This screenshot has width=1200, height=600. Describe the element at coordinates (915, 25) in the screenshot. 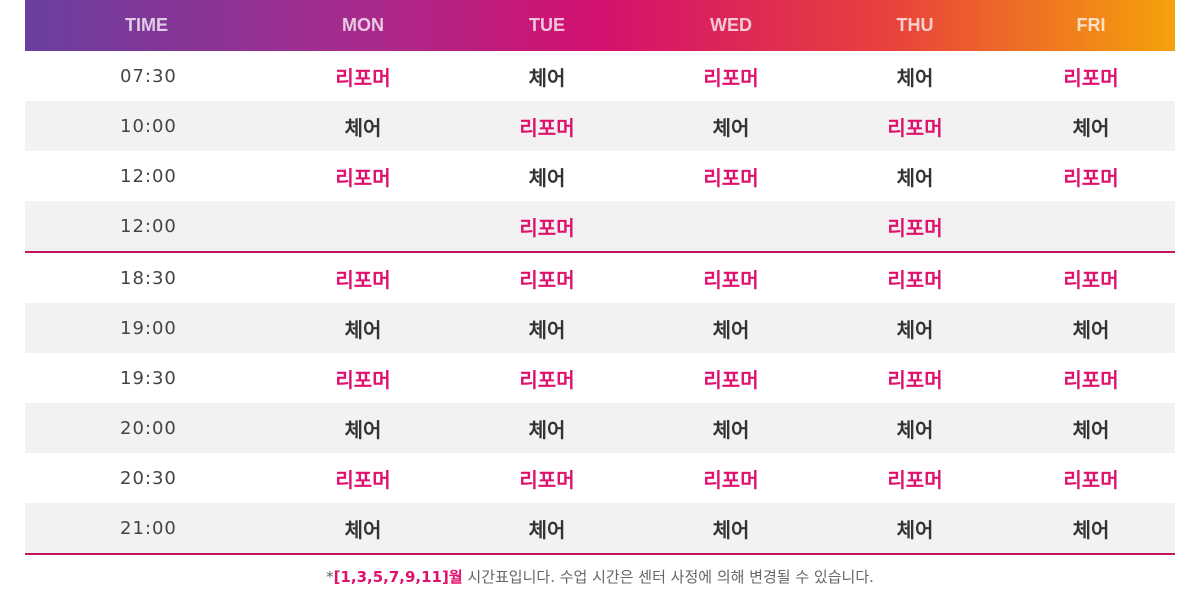

I see `header-thu: THU` at that location.